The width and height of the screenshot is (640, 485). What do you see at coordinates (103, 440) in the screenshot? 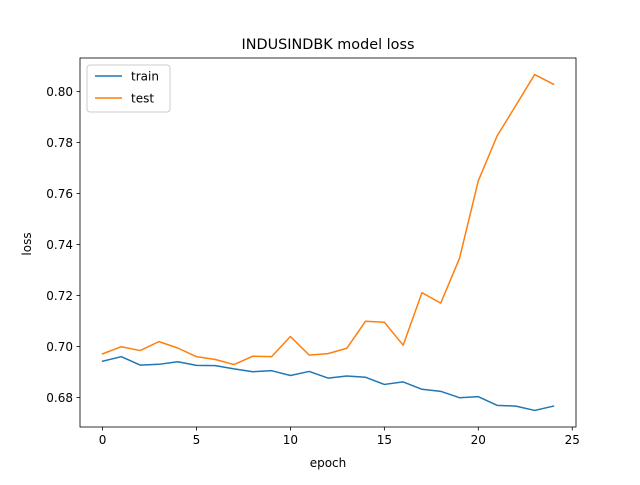
I see `x-tick-label: 0` at bounding box center [103, 440].